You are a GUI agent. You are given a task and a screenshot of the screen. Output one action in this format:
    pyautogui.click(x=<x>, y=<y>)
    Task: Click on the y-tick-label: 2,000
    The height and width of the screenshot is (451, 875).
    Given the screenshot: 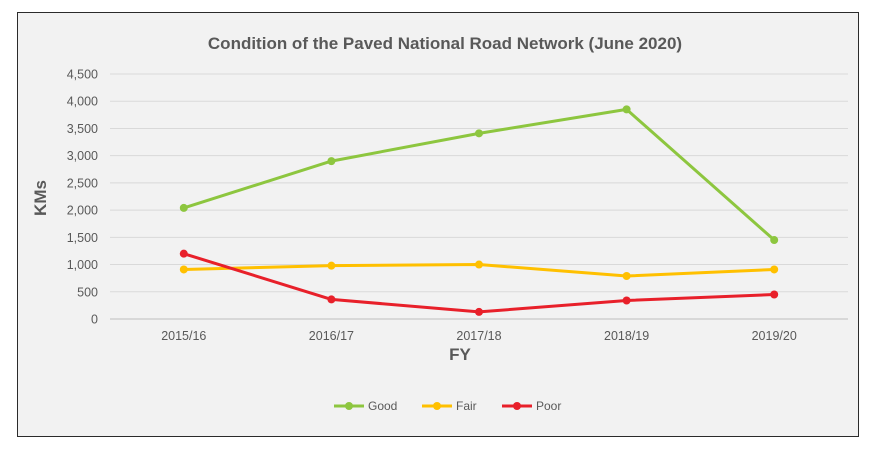 What is the action you would take?
    pyautogui.click(x=82, y=211)
    